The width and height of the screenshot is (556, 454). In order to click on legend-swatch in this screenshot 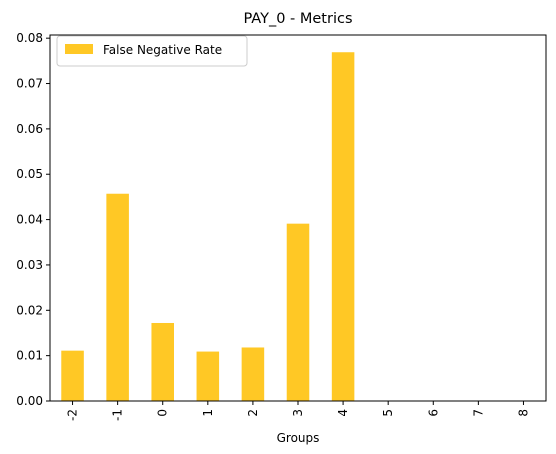, I will do `click(79, 49)`.